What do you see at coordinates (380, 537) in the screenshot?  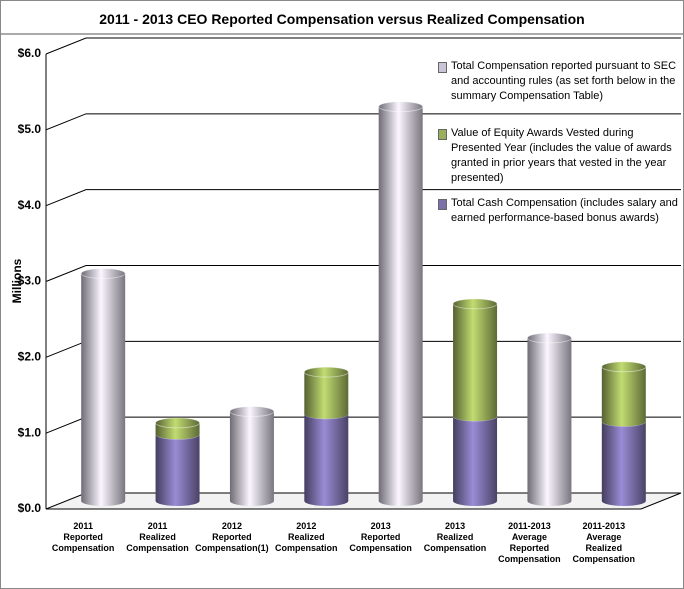 I see `x-tick-label: 2013 Reported Compensation` at bounding box center [380, 537].